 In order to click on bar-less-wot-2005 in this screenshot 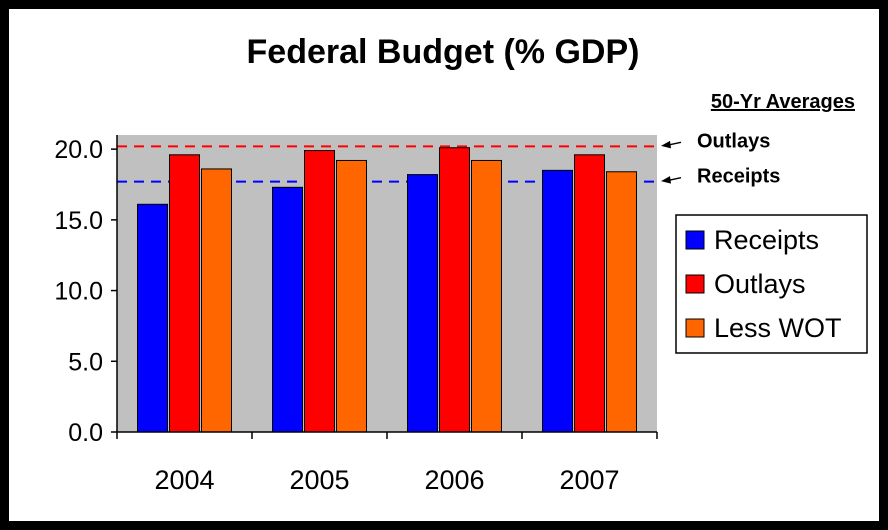, I will do `click(351, 296)`.